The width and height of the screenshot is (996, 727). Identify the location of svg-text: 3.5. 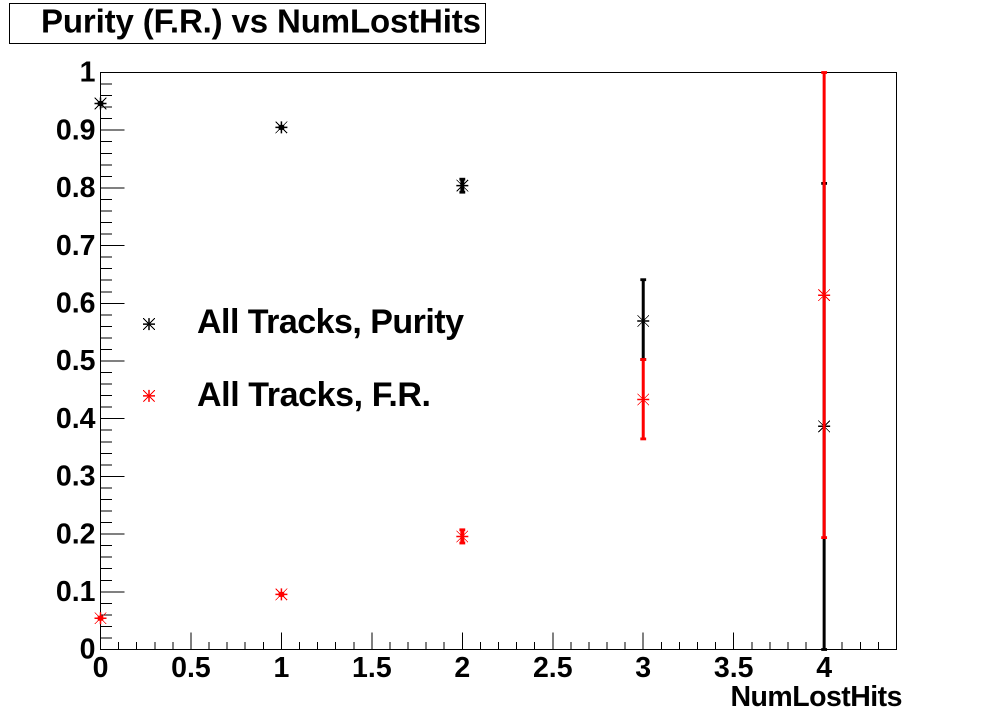
(734, 668).